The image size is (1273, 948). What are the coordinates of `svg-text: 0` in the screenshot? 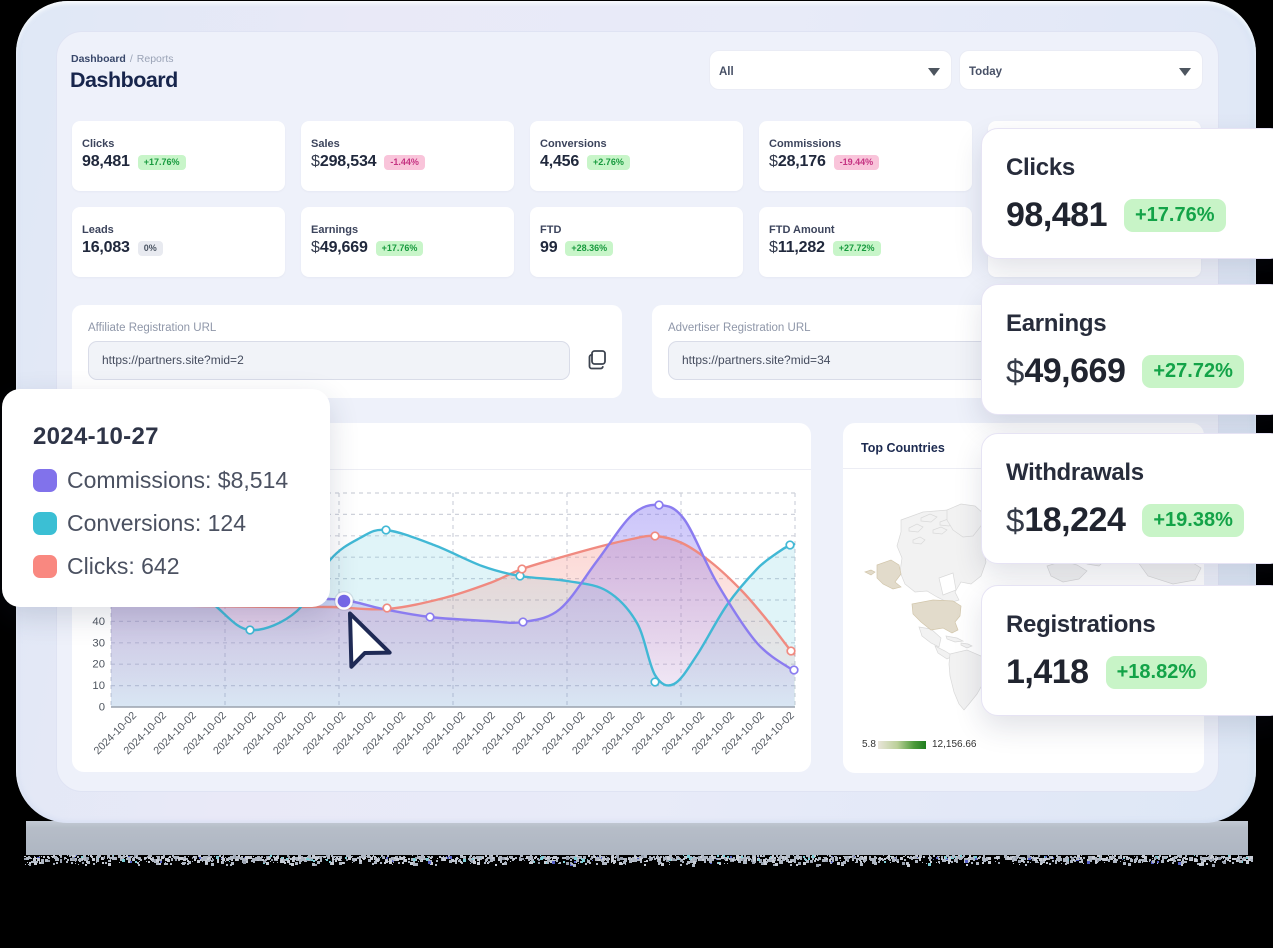 It's located at (102, 708).